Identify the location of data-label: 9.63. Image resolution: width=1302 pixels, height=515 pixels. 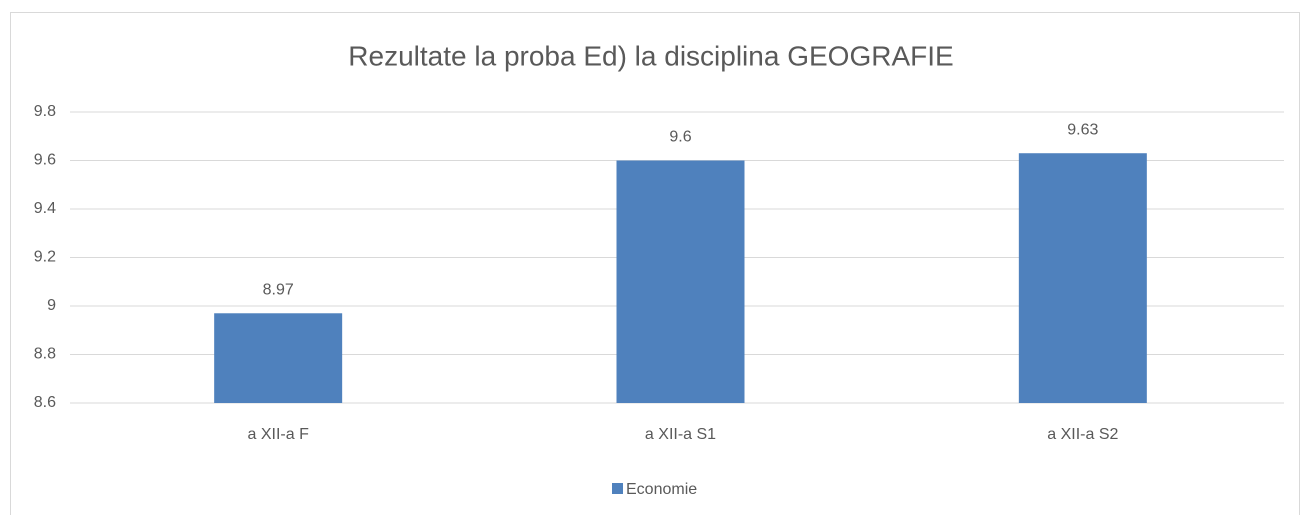
(1082, 129).